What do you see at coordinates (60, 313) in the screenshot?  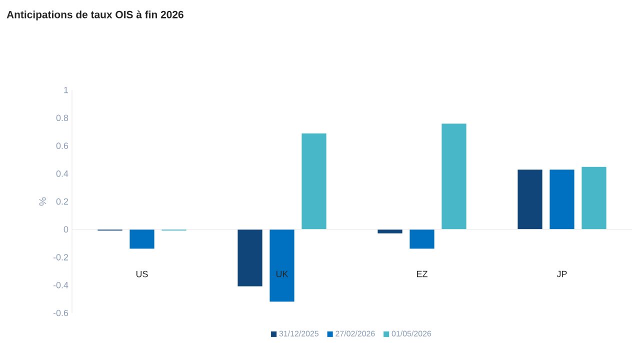 I see `y-tick-label: -0.6` at bounding box center [60, 313].